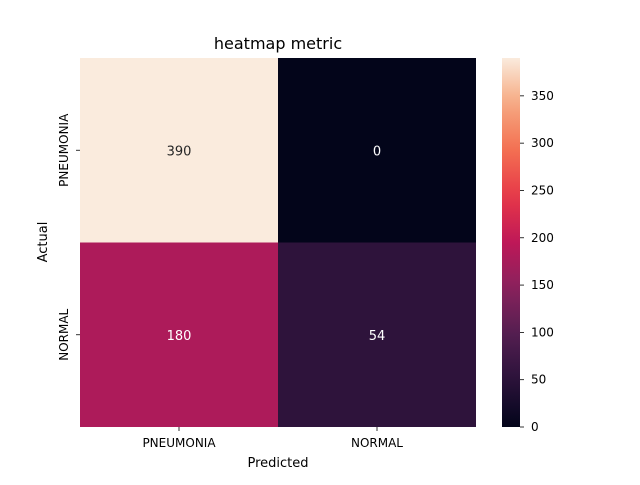  I want to click on colorbar-tick-label: 300, so click(542, 143).